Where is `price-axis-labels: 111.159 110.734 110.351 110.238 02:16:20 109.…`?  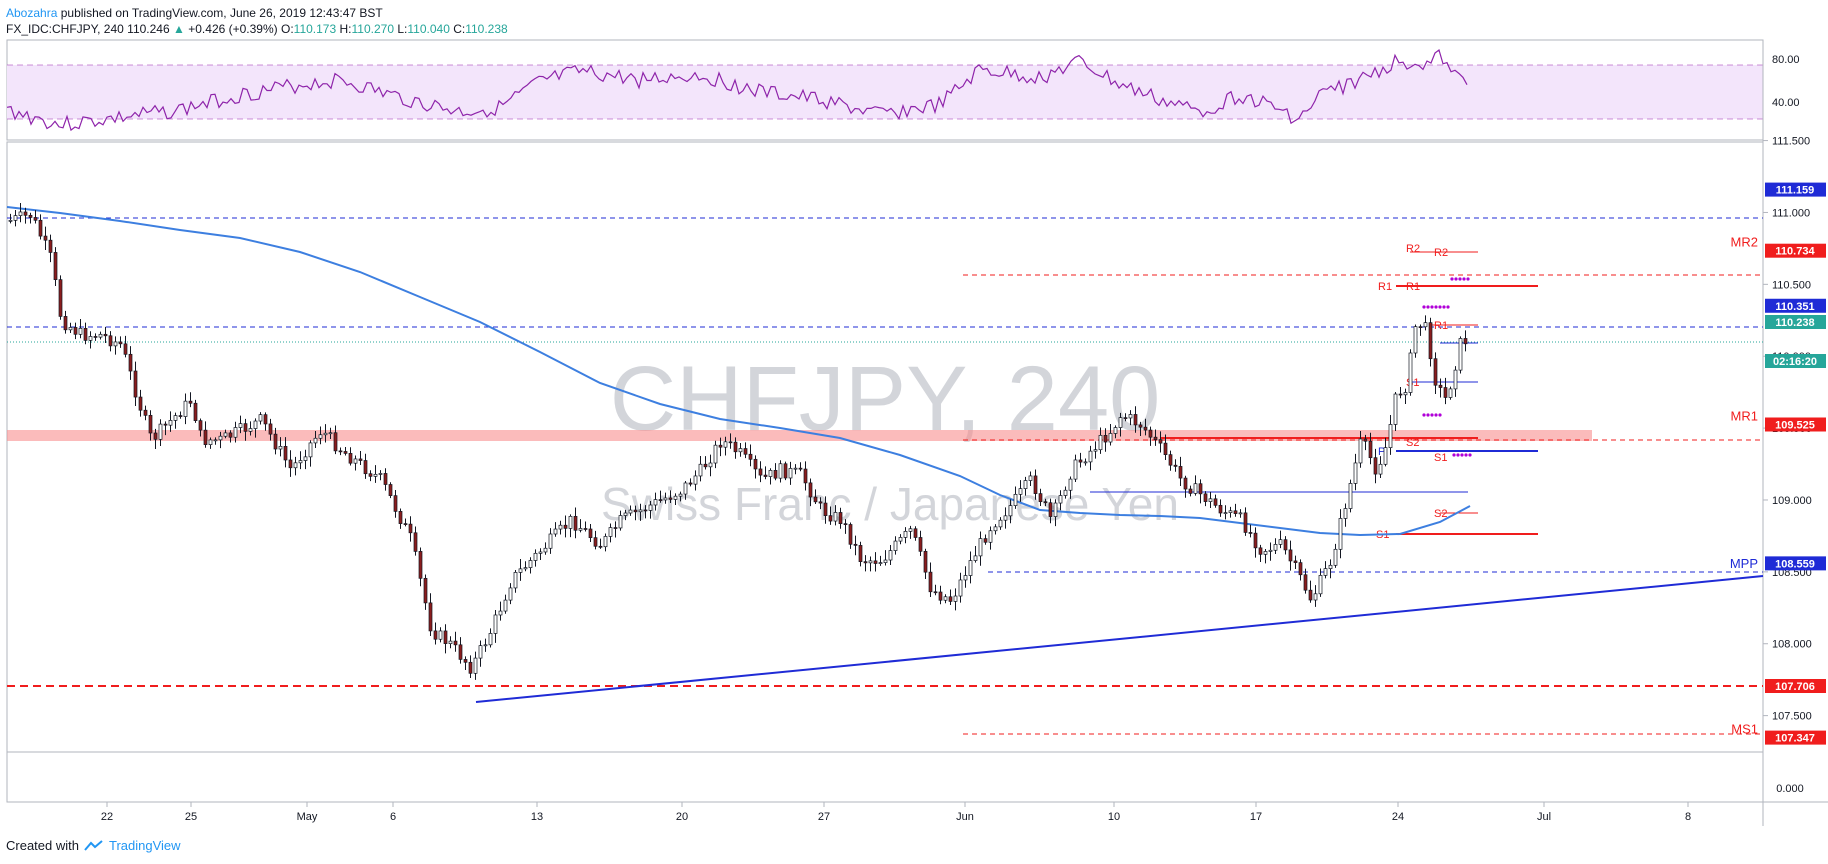 price-axis-labels: 111.159 110.734 110.351 110.238 02:16:20 109.… is located at coordinates (1795, 463).